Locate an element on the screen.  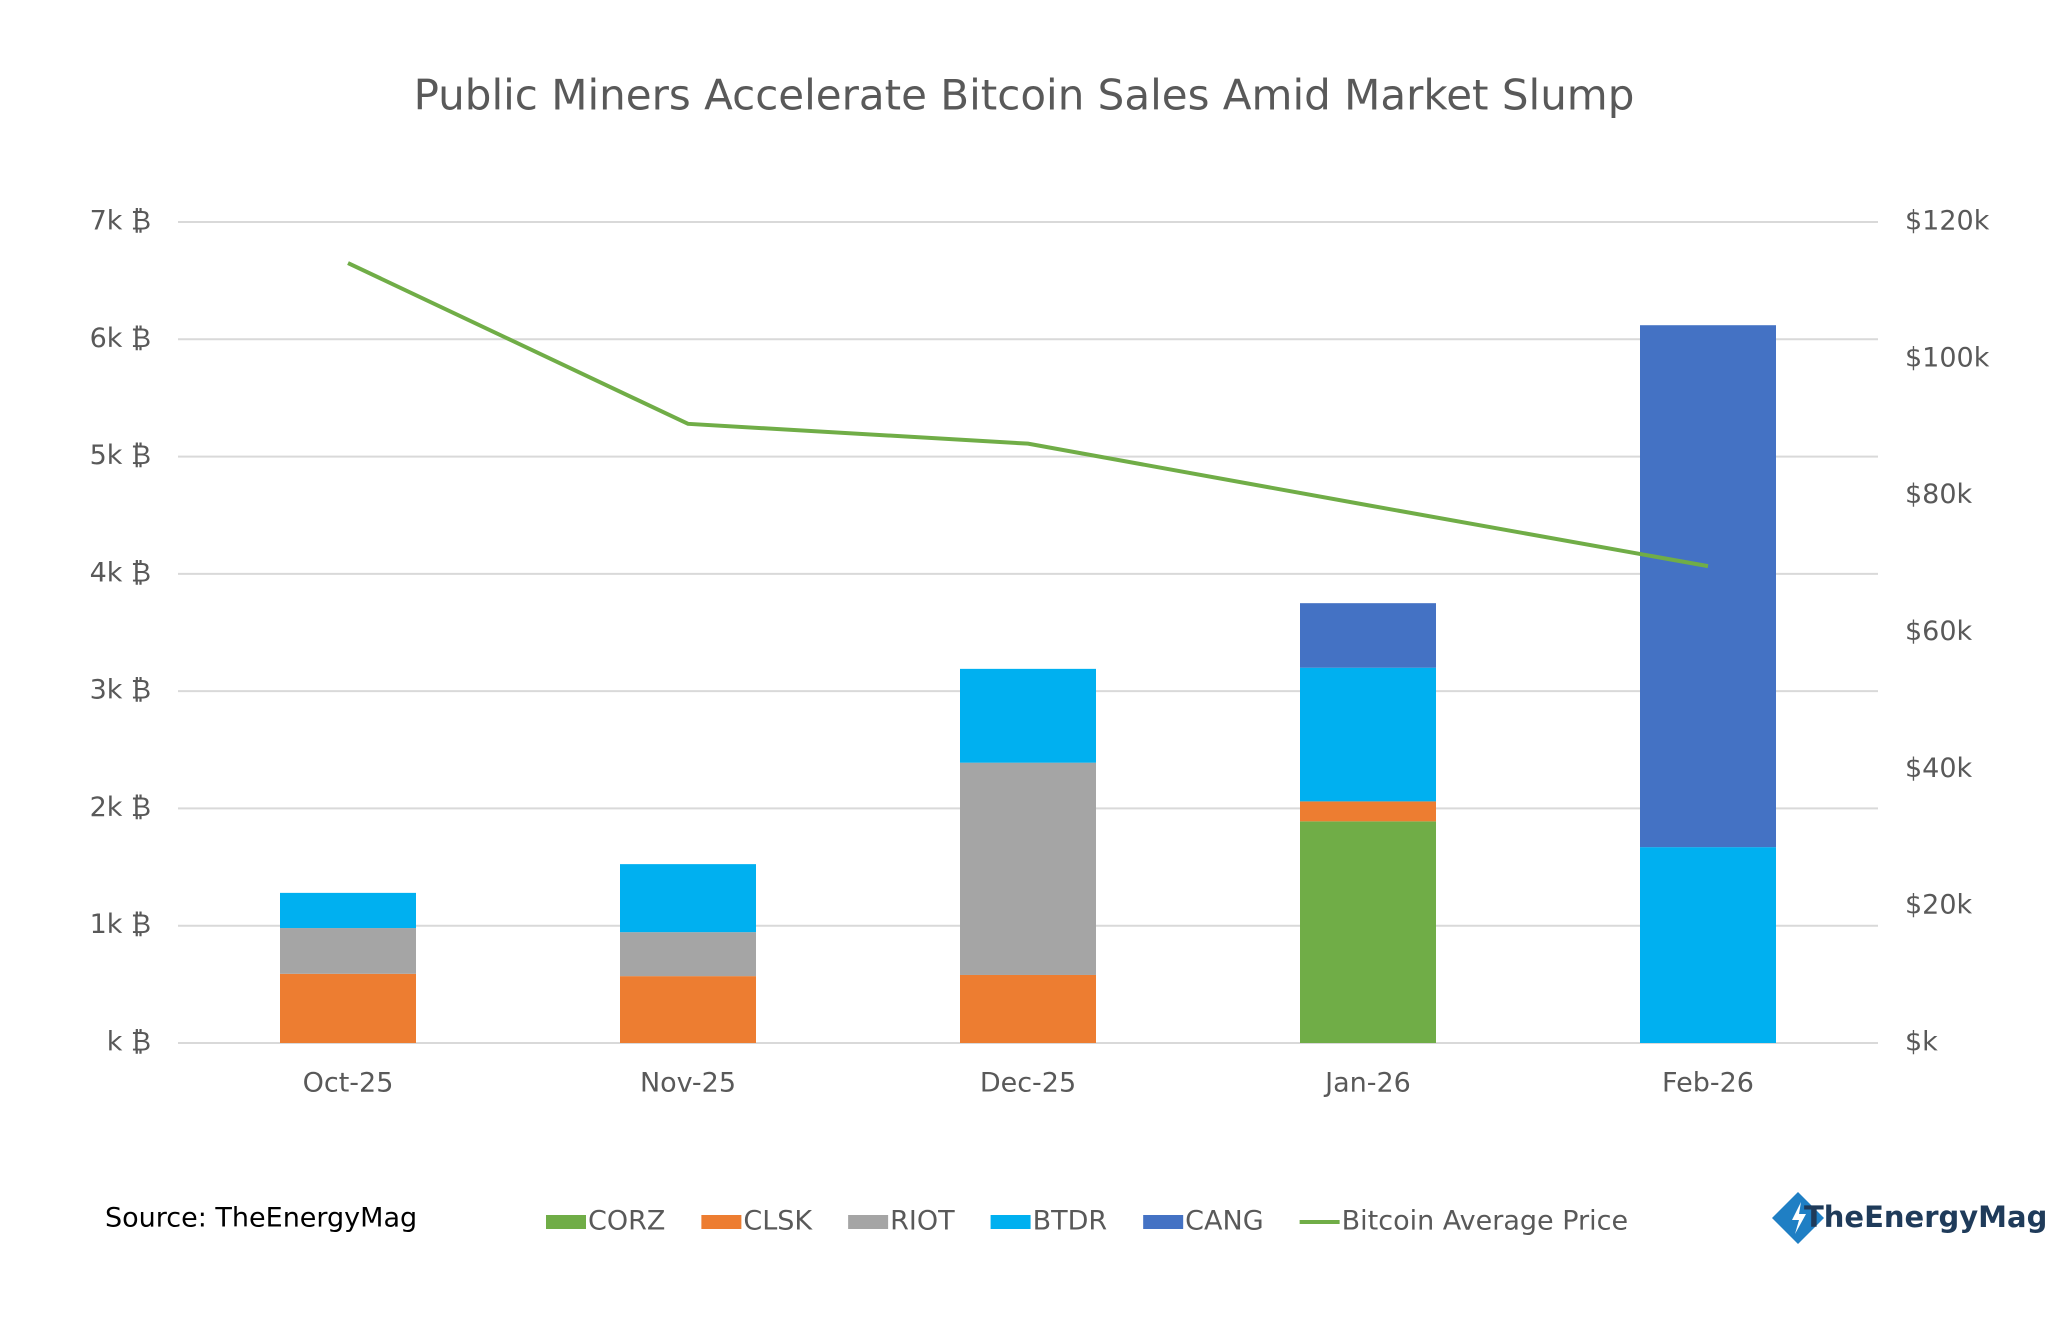
legend-label: CANG is located at coordinates (1224, 1221).